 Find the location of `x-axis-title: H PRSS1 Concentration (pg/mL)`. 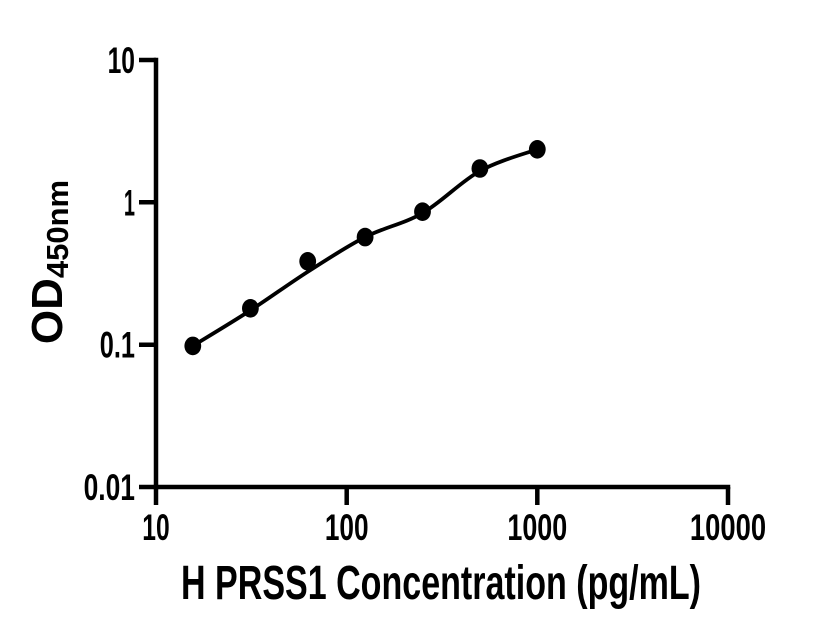

x-axis-title: H PRSS1 Concentration (pg/mL) is located at coordinates (441, 583).